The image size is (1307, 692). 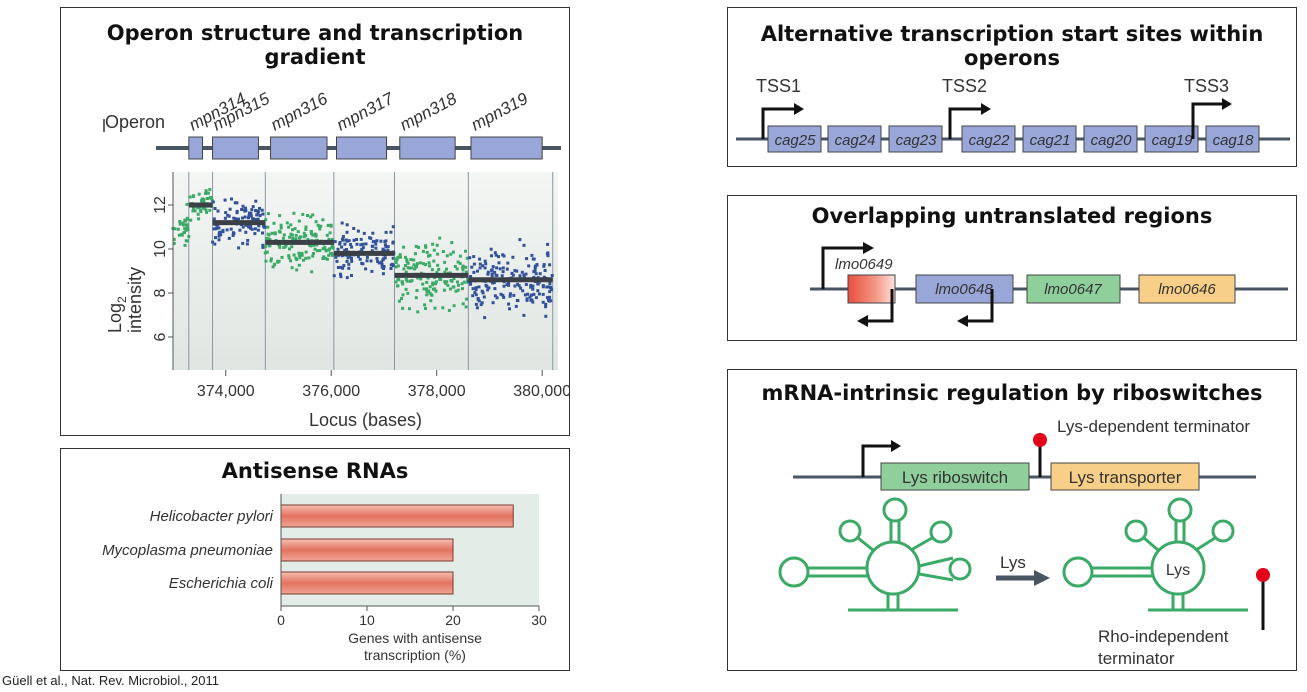 What do you see at coordinates (778, 86) in the screenshot?
I see `tss1-label: TSS1` at bounding box center [778, 86].